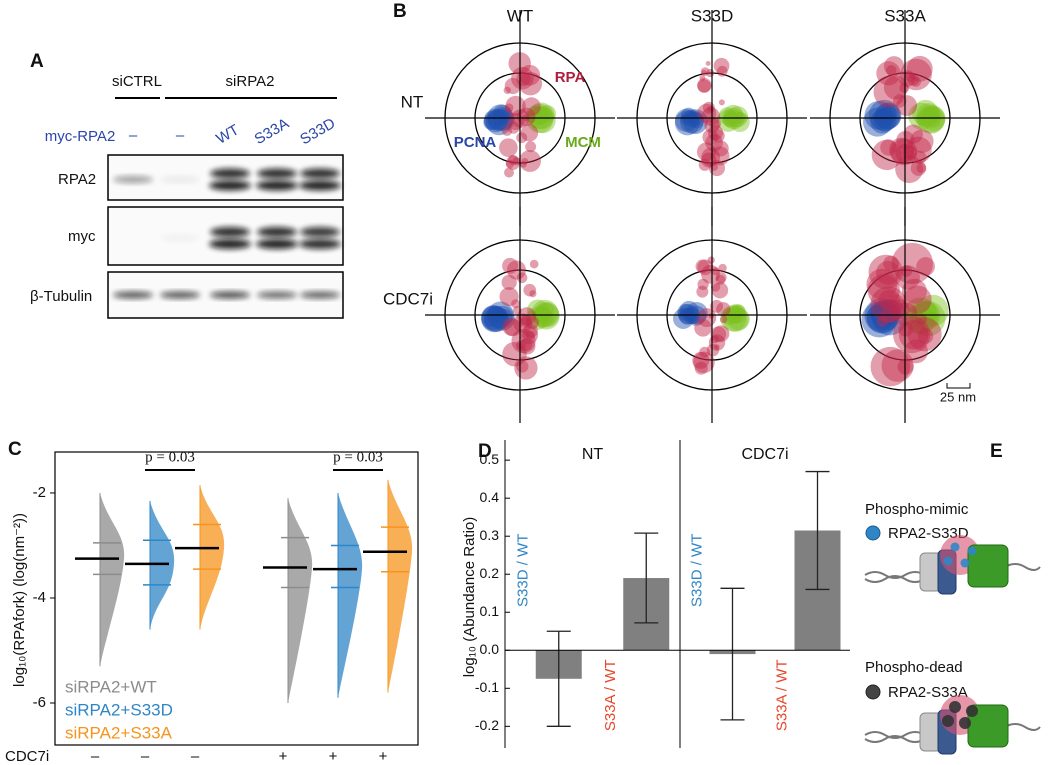 The width and height of the screenshot is (1050, 765). What do you see at coordinates (487, 687) in the screenshot?
I see `y-tick-label: -0.1` at bounding box center [487, 687].